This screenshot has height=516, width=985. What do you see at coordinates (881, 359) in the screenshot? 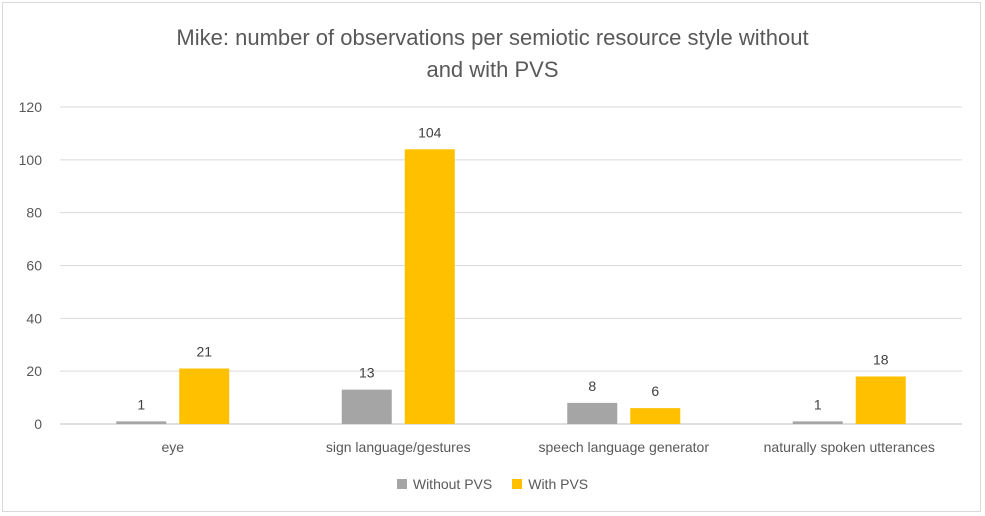
I see `data-label: 18` at bounding box center [881, 359].